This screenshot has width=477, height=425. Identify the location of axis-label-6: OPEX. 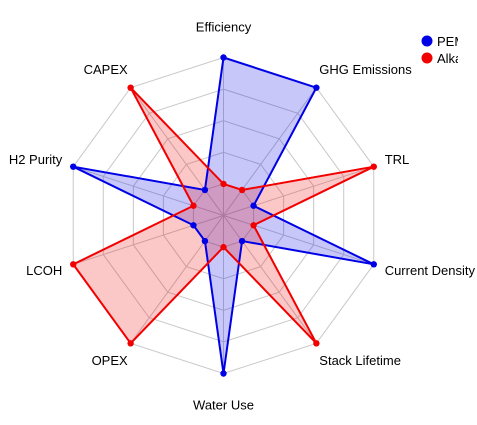
(110, 360).